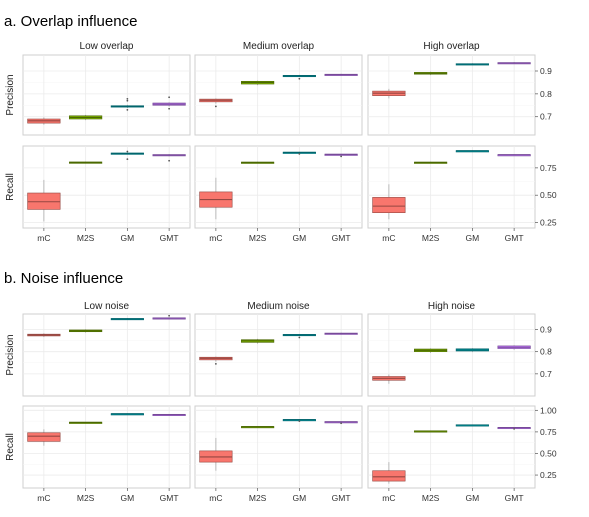  I want to click on facet-label: Low overlap, so click(107, 46).